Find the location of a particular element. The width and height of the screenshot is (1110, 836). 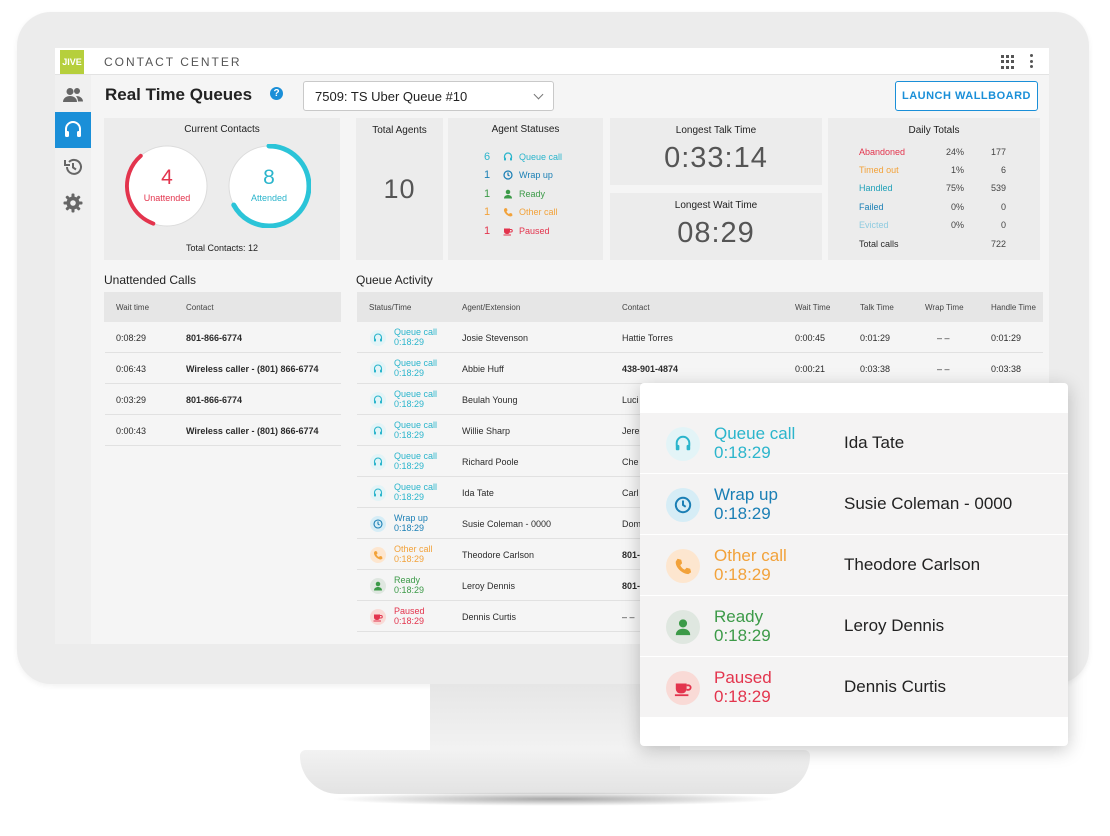

more-vertical-icon is located at coordinates (1032, 61).